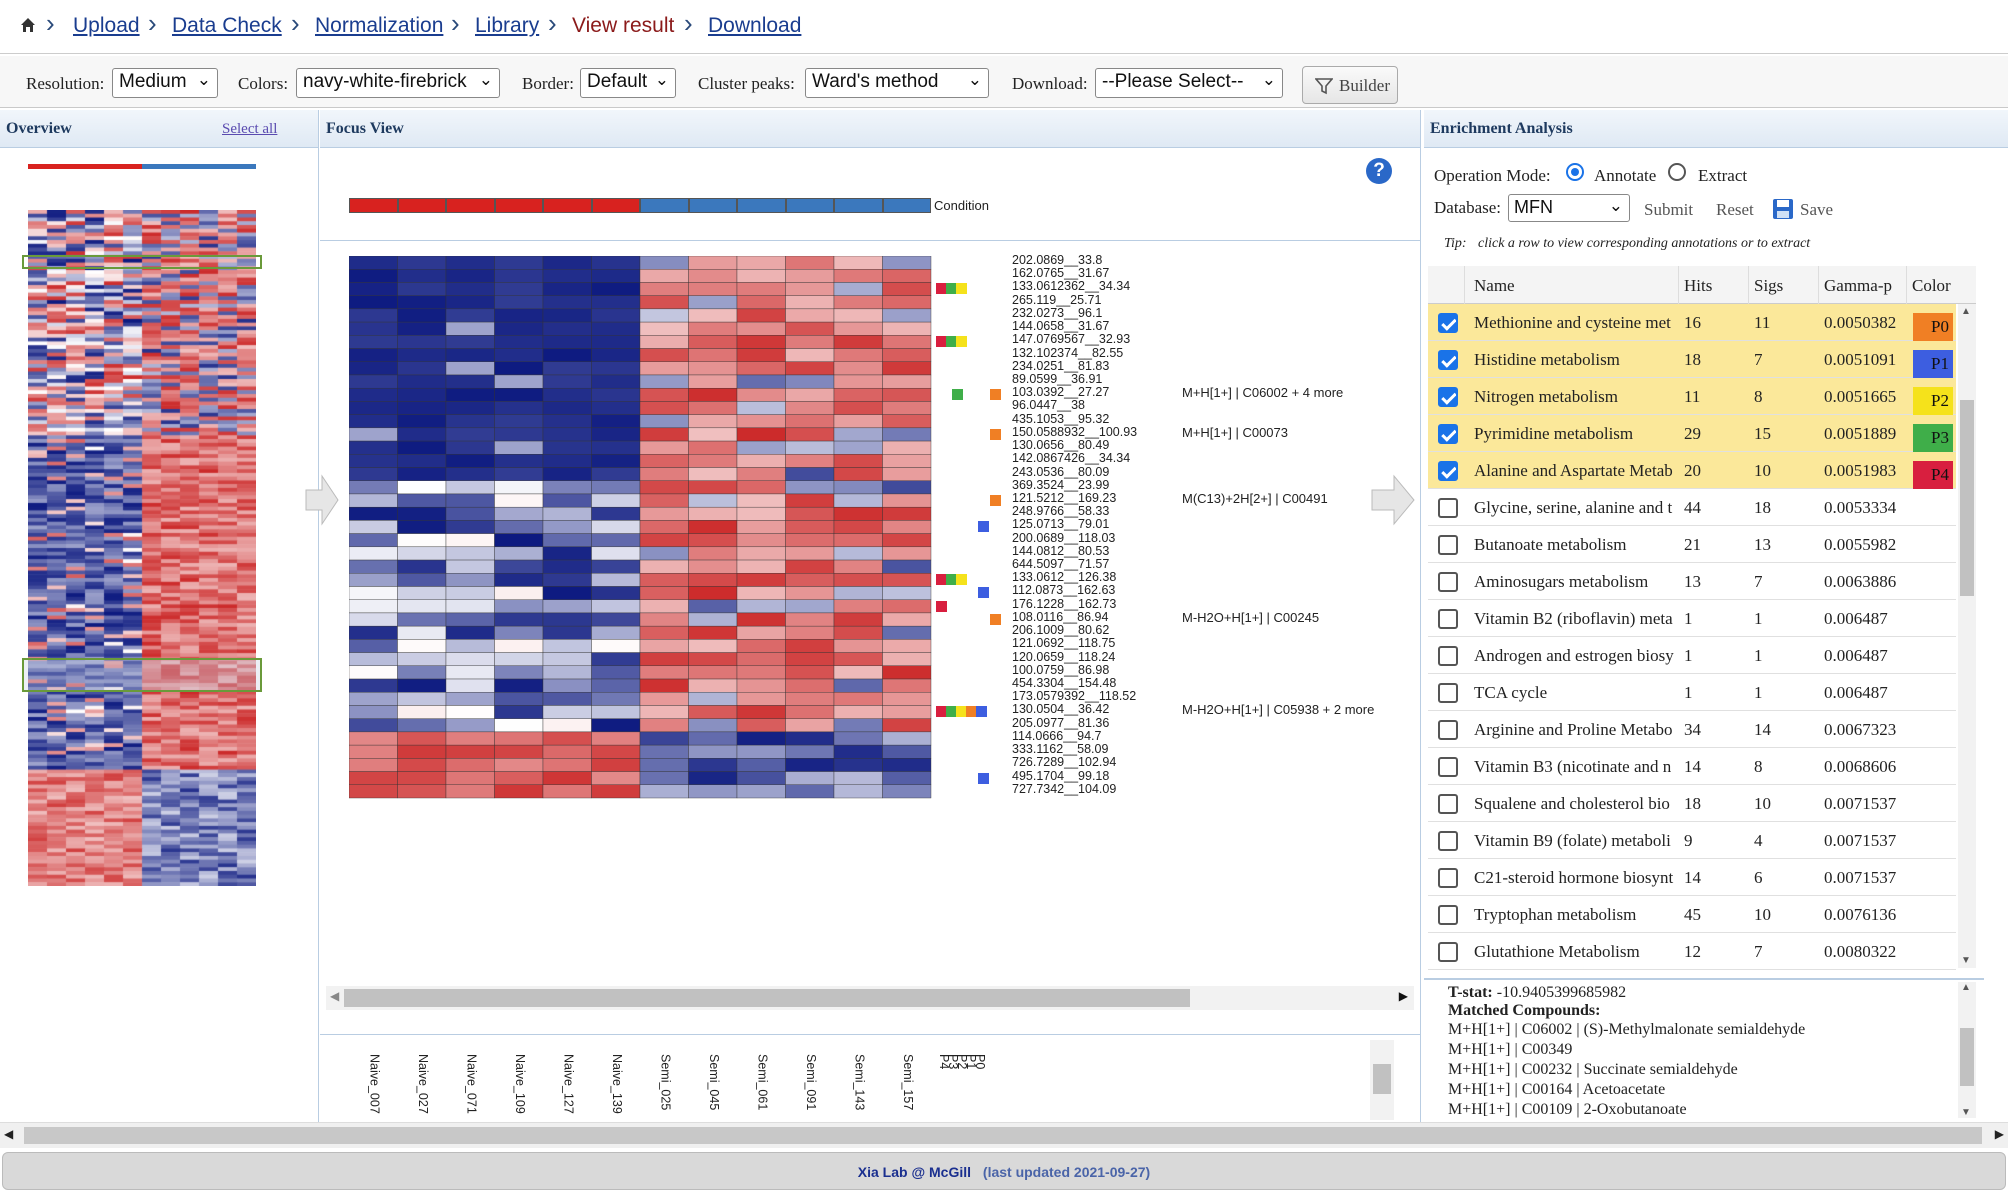 The width and height of the screenshot is (2008, 1192). What do you see at coordinates (1999, 1134) in the screenshot?
I see `scroll-right-icon: ▶` at bounding box center [1999, 1134].